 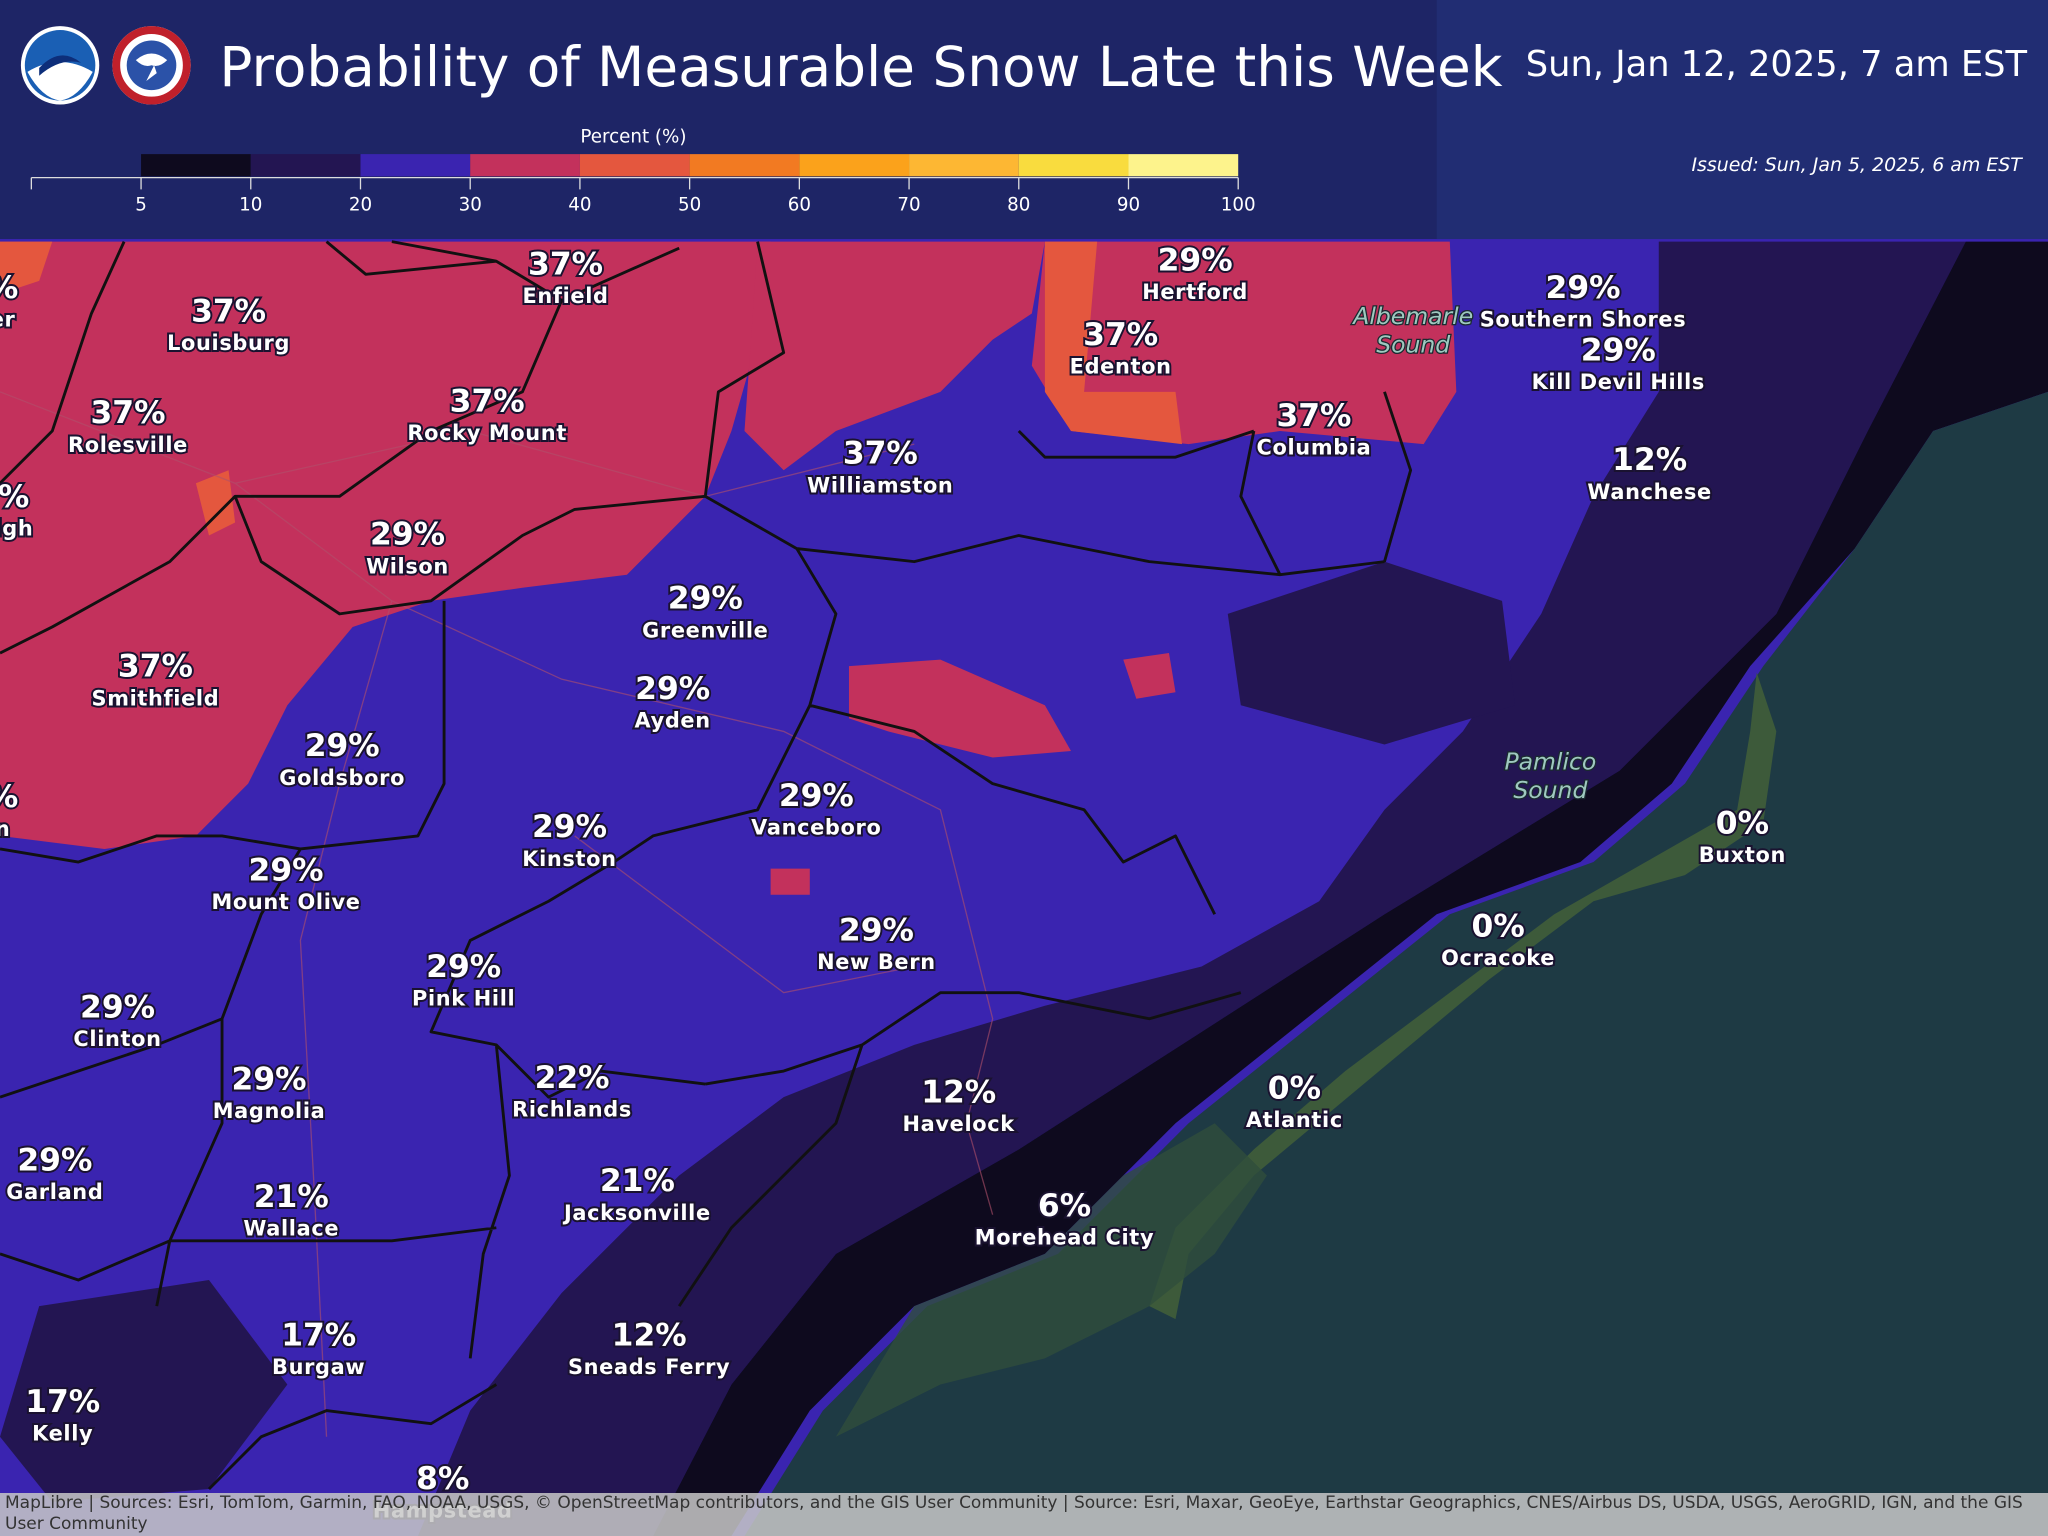 What do you see at coordinates (1498, 958) in the screenshot?
I see `place-name: Ocracoke` at bounding box center [1498, 958].